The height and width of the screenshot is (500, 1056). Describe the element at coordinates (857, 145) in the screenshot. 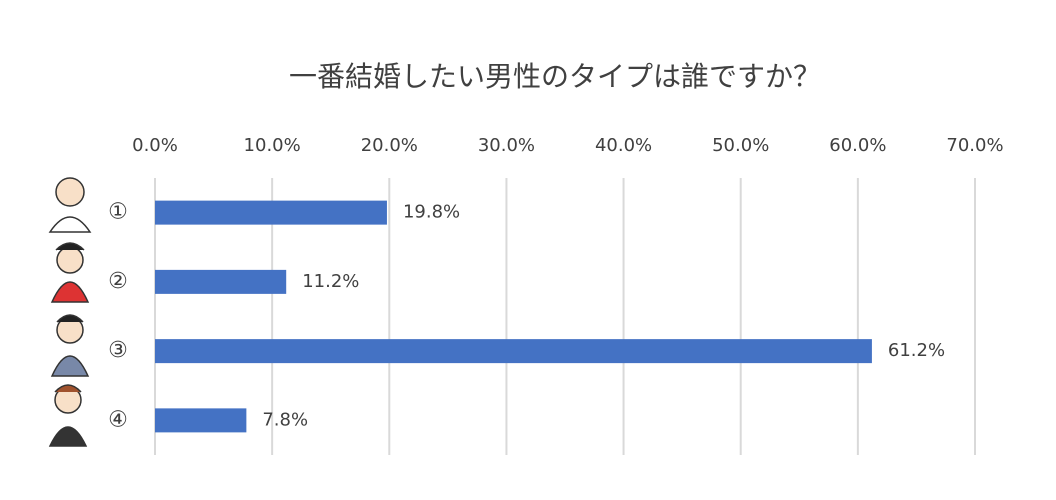

I see `x-tick-label: 60.0%` at that location.